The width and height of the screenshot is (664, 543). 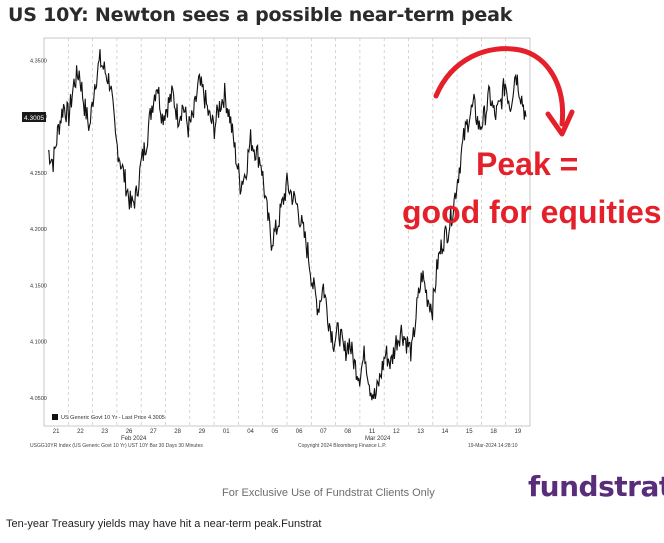 What do you see at coordinates (532, 212) in the screenshot?
I see `annotation-equities: good for equities` at bounding box center [532, 212].